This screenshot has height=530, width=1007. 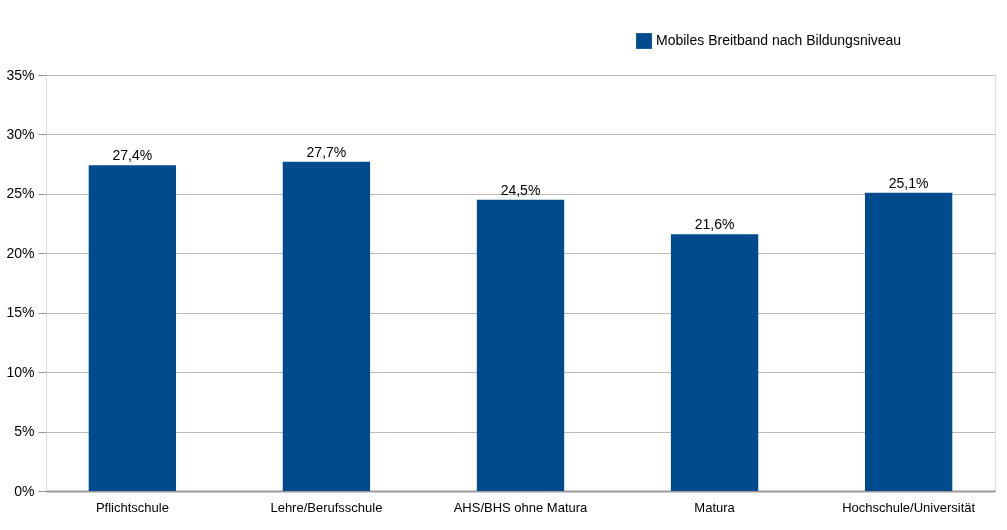 What do you see at coordinates (132, 507) in the screenshot?
I see `x-tick-label: Pflichtschule` at bounding box center [132, 507].